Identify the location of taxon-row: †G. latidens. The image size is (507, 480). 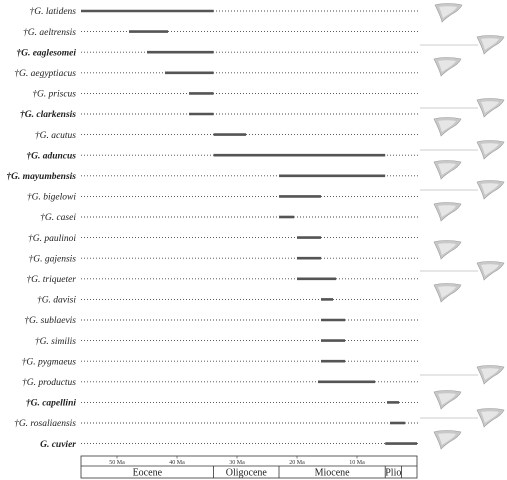
(224, 12).